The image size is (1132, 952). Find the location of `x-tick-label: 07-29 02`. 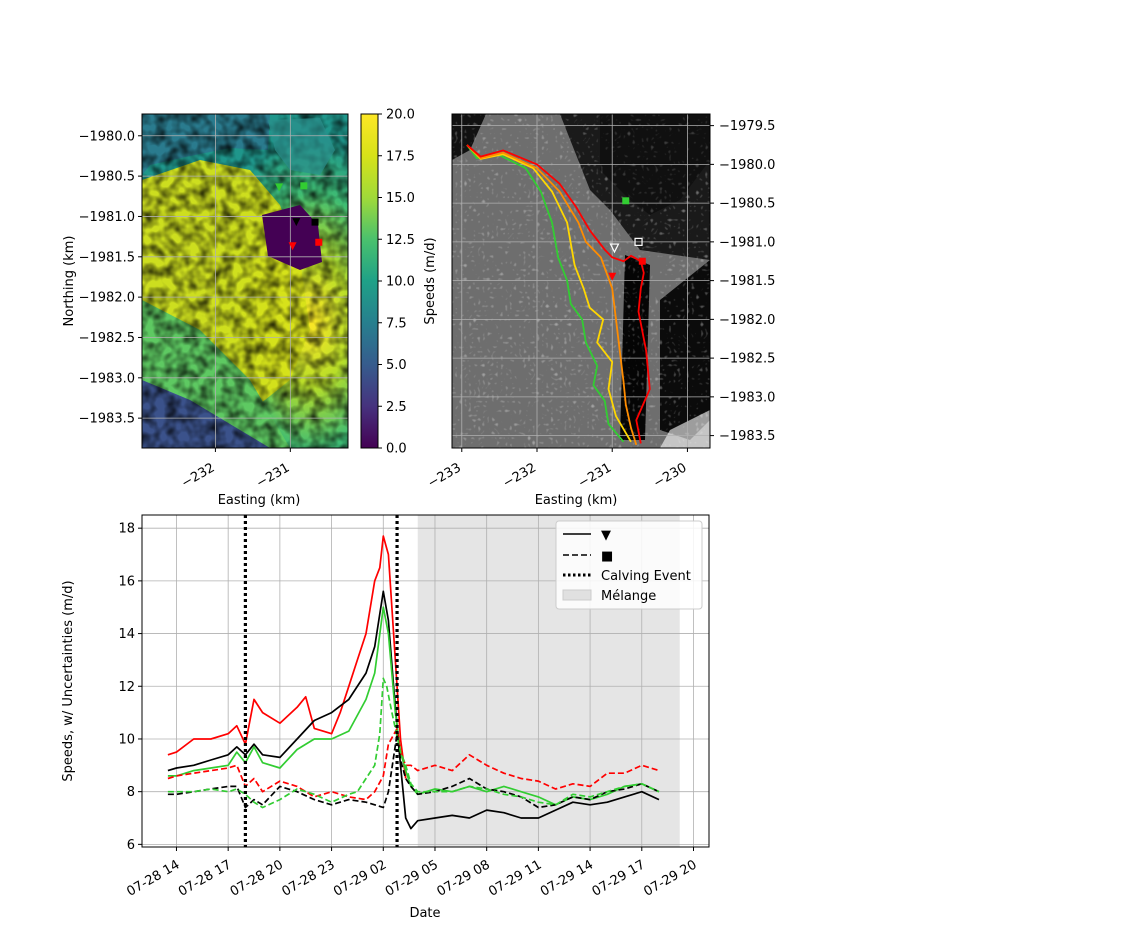

x-tick-label: 07-29 02 is located at coordinates (360, 878).